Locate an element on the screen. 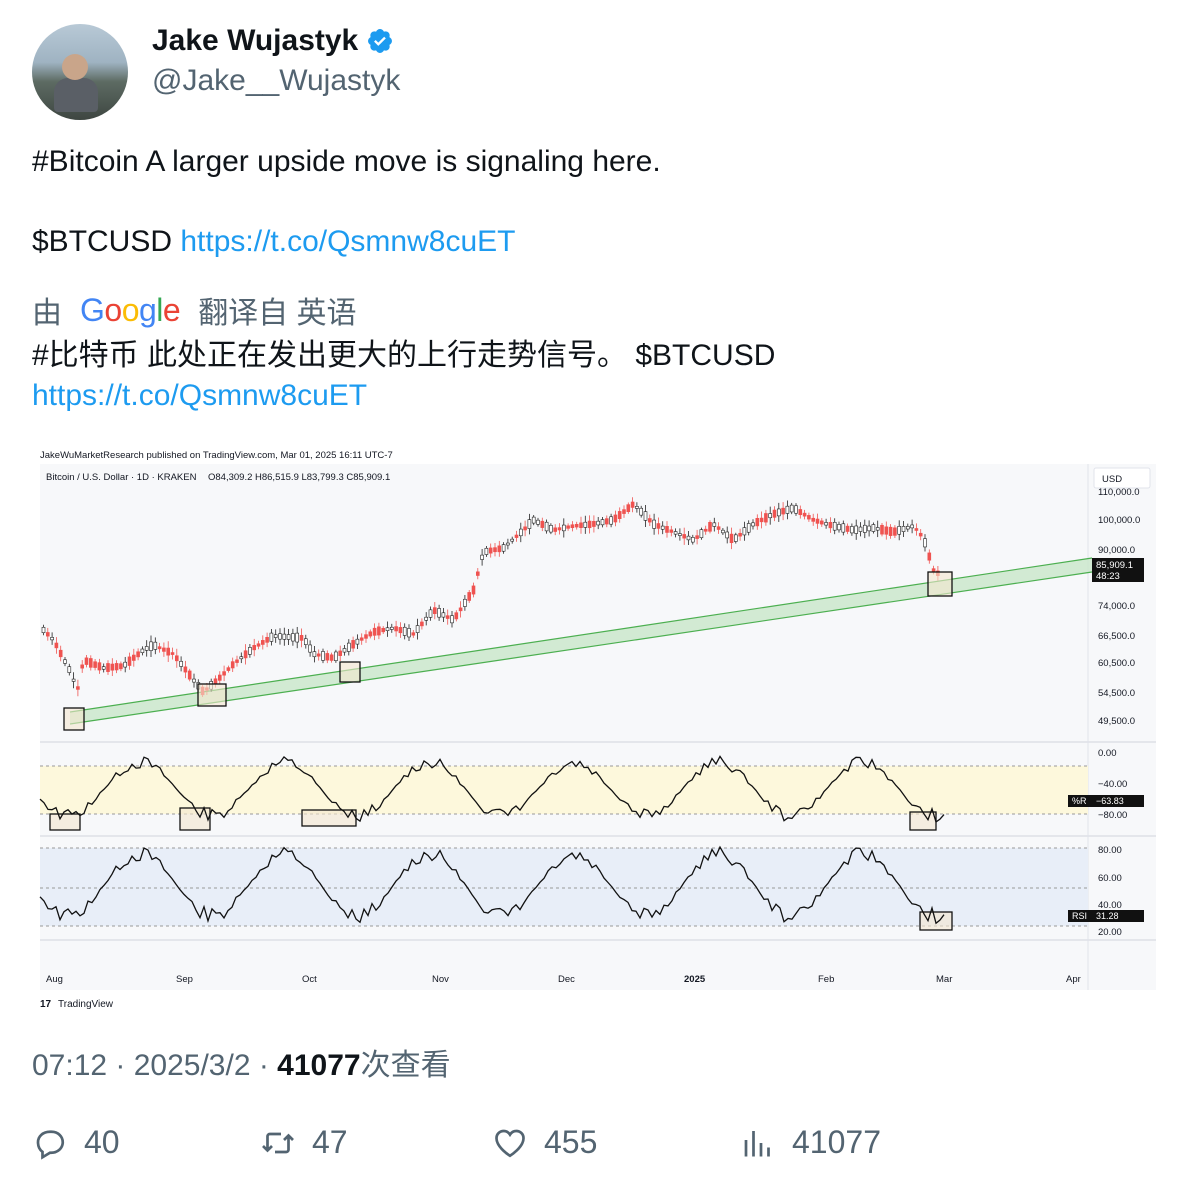  avatar-figure is located at coordinates (76, 95).